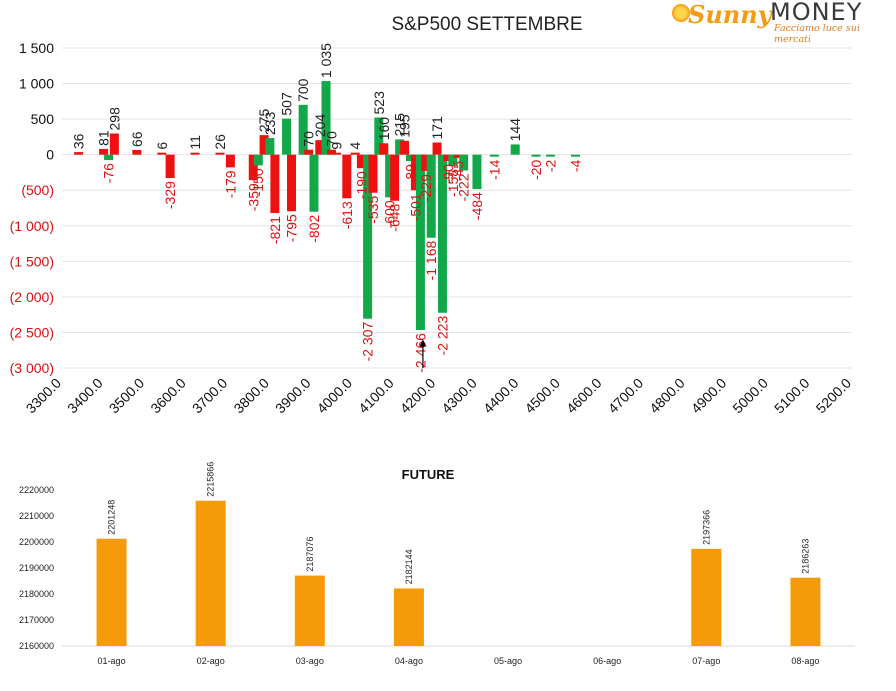  Describe the element at coordinates (36, 516) in the screenshot. I see `future-y-tick-label: 2210000` at that location.